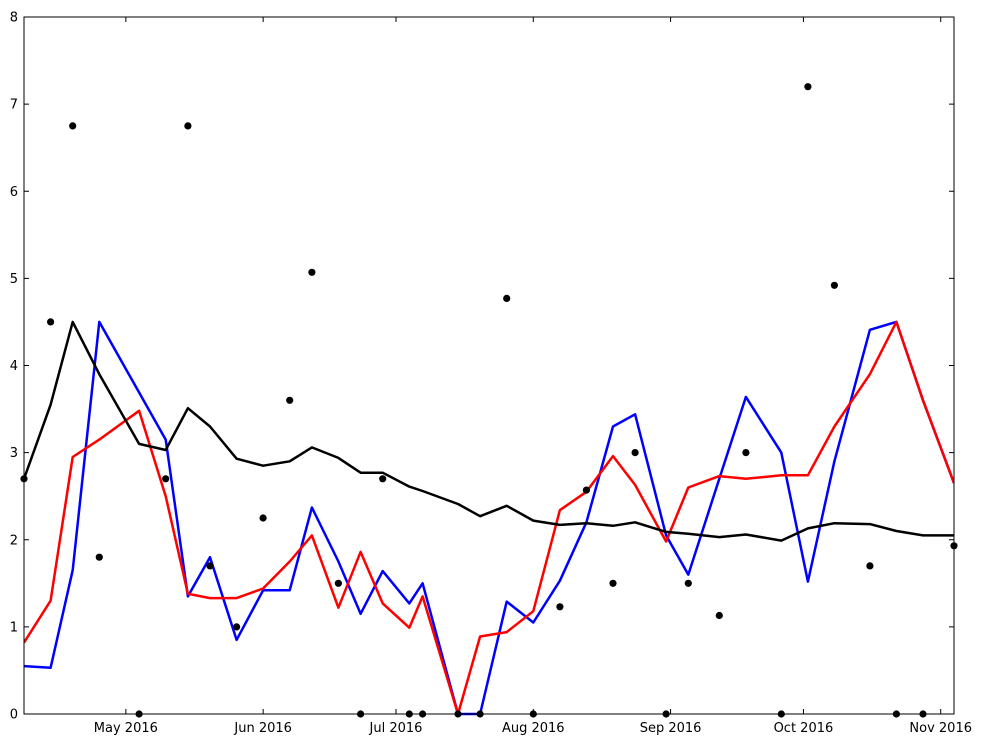 This screenshot has height=744, width=993. Describe the element at coordinates (14, 279) in the screenshot. I see `y-tick-label-5: 5` at that location.